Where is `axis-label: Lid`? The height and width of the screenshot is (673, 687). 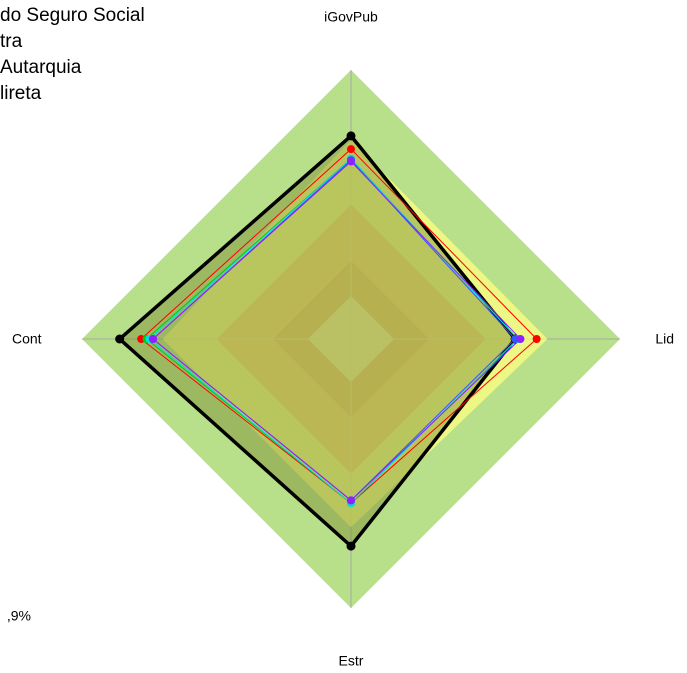
axis-label: Lid is located at coordinates (664, 339).